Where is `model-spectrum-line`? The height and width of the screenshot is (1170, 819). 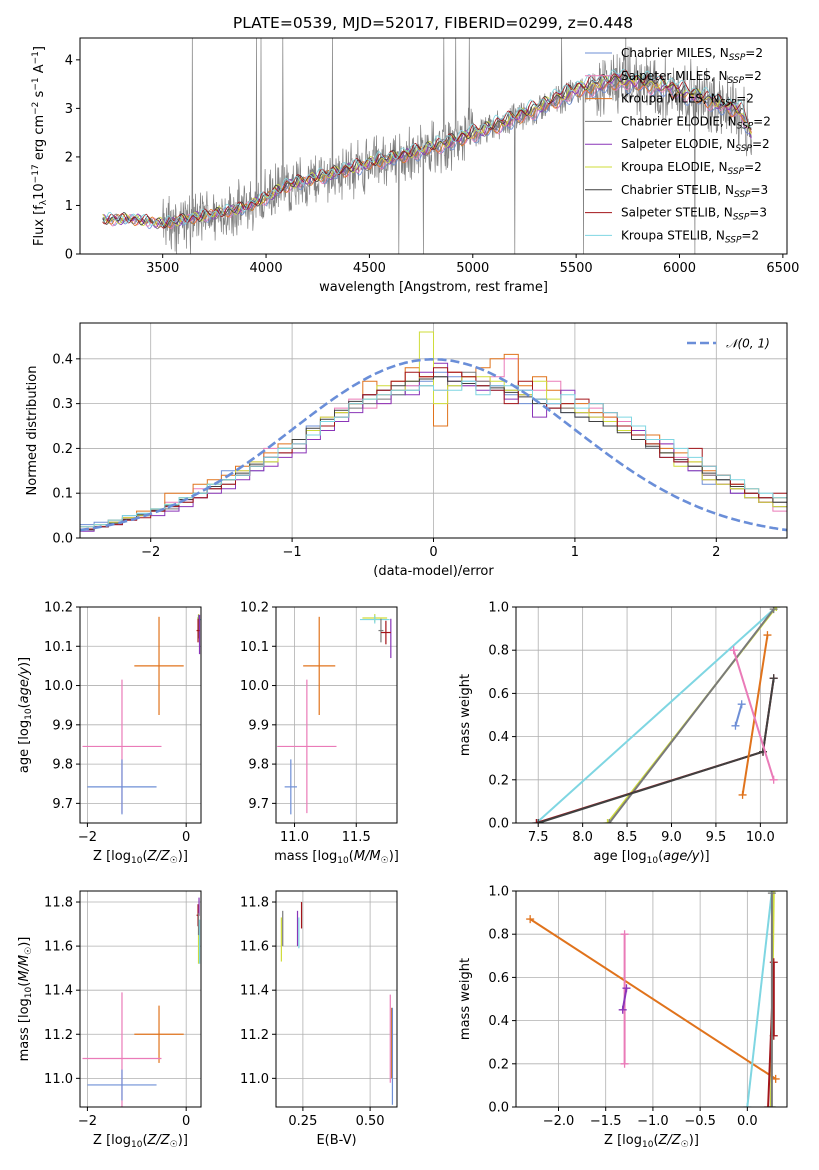
model-spectrum-line is located at coordinates (427, 148).